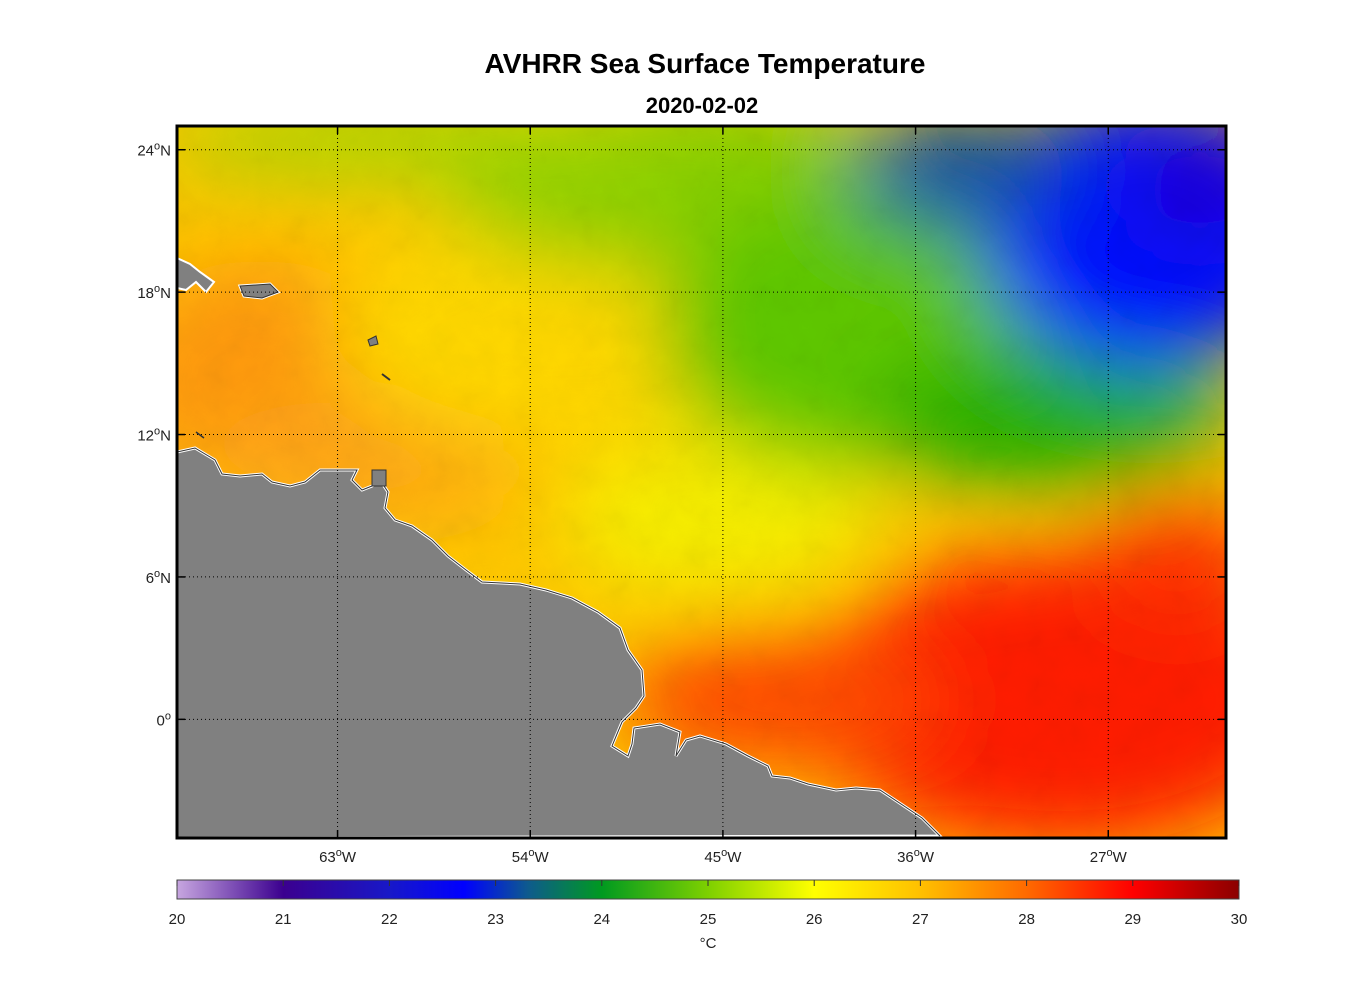 The height and width of the screenshot is (1000, 1356). I want to click on colorbar-tick-label: 23, so click(495, 919).